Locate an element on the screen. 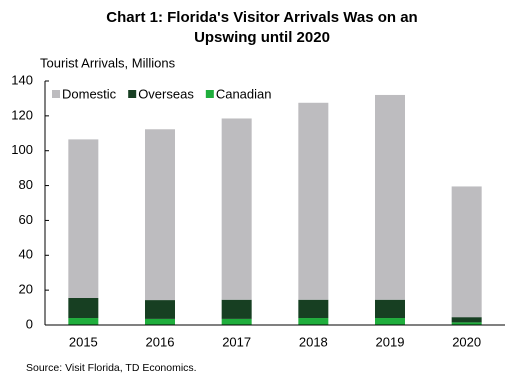 Image resolution: width=519 pixels, height=385 pixels. legend-label: Canadian is located at coordinates (244, 93).